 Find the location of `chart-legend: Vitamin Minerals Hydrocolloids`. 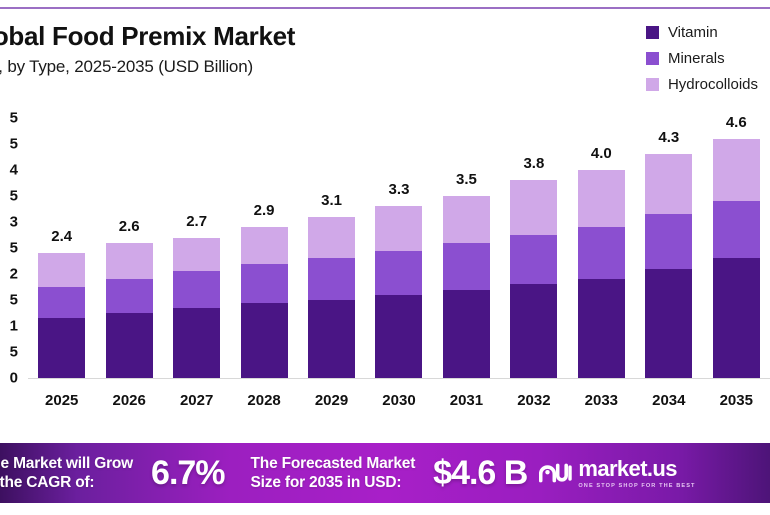

chart-legend: Vitamin Minerals Hydrocolloids is located at coordinates (701, 58).